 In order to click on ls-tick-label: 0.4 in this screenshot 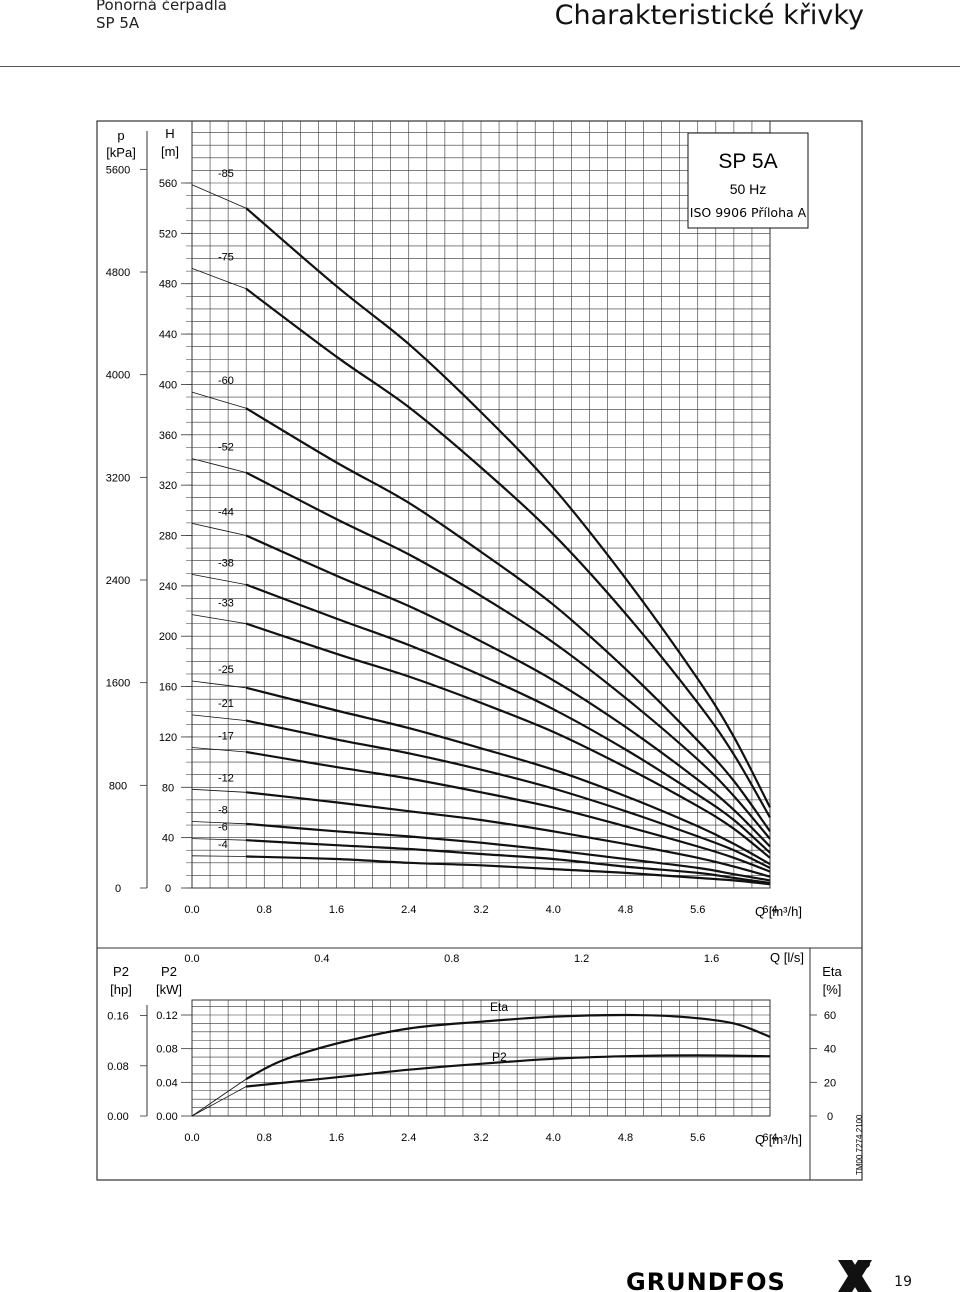, I will do `click(321, 959)`.